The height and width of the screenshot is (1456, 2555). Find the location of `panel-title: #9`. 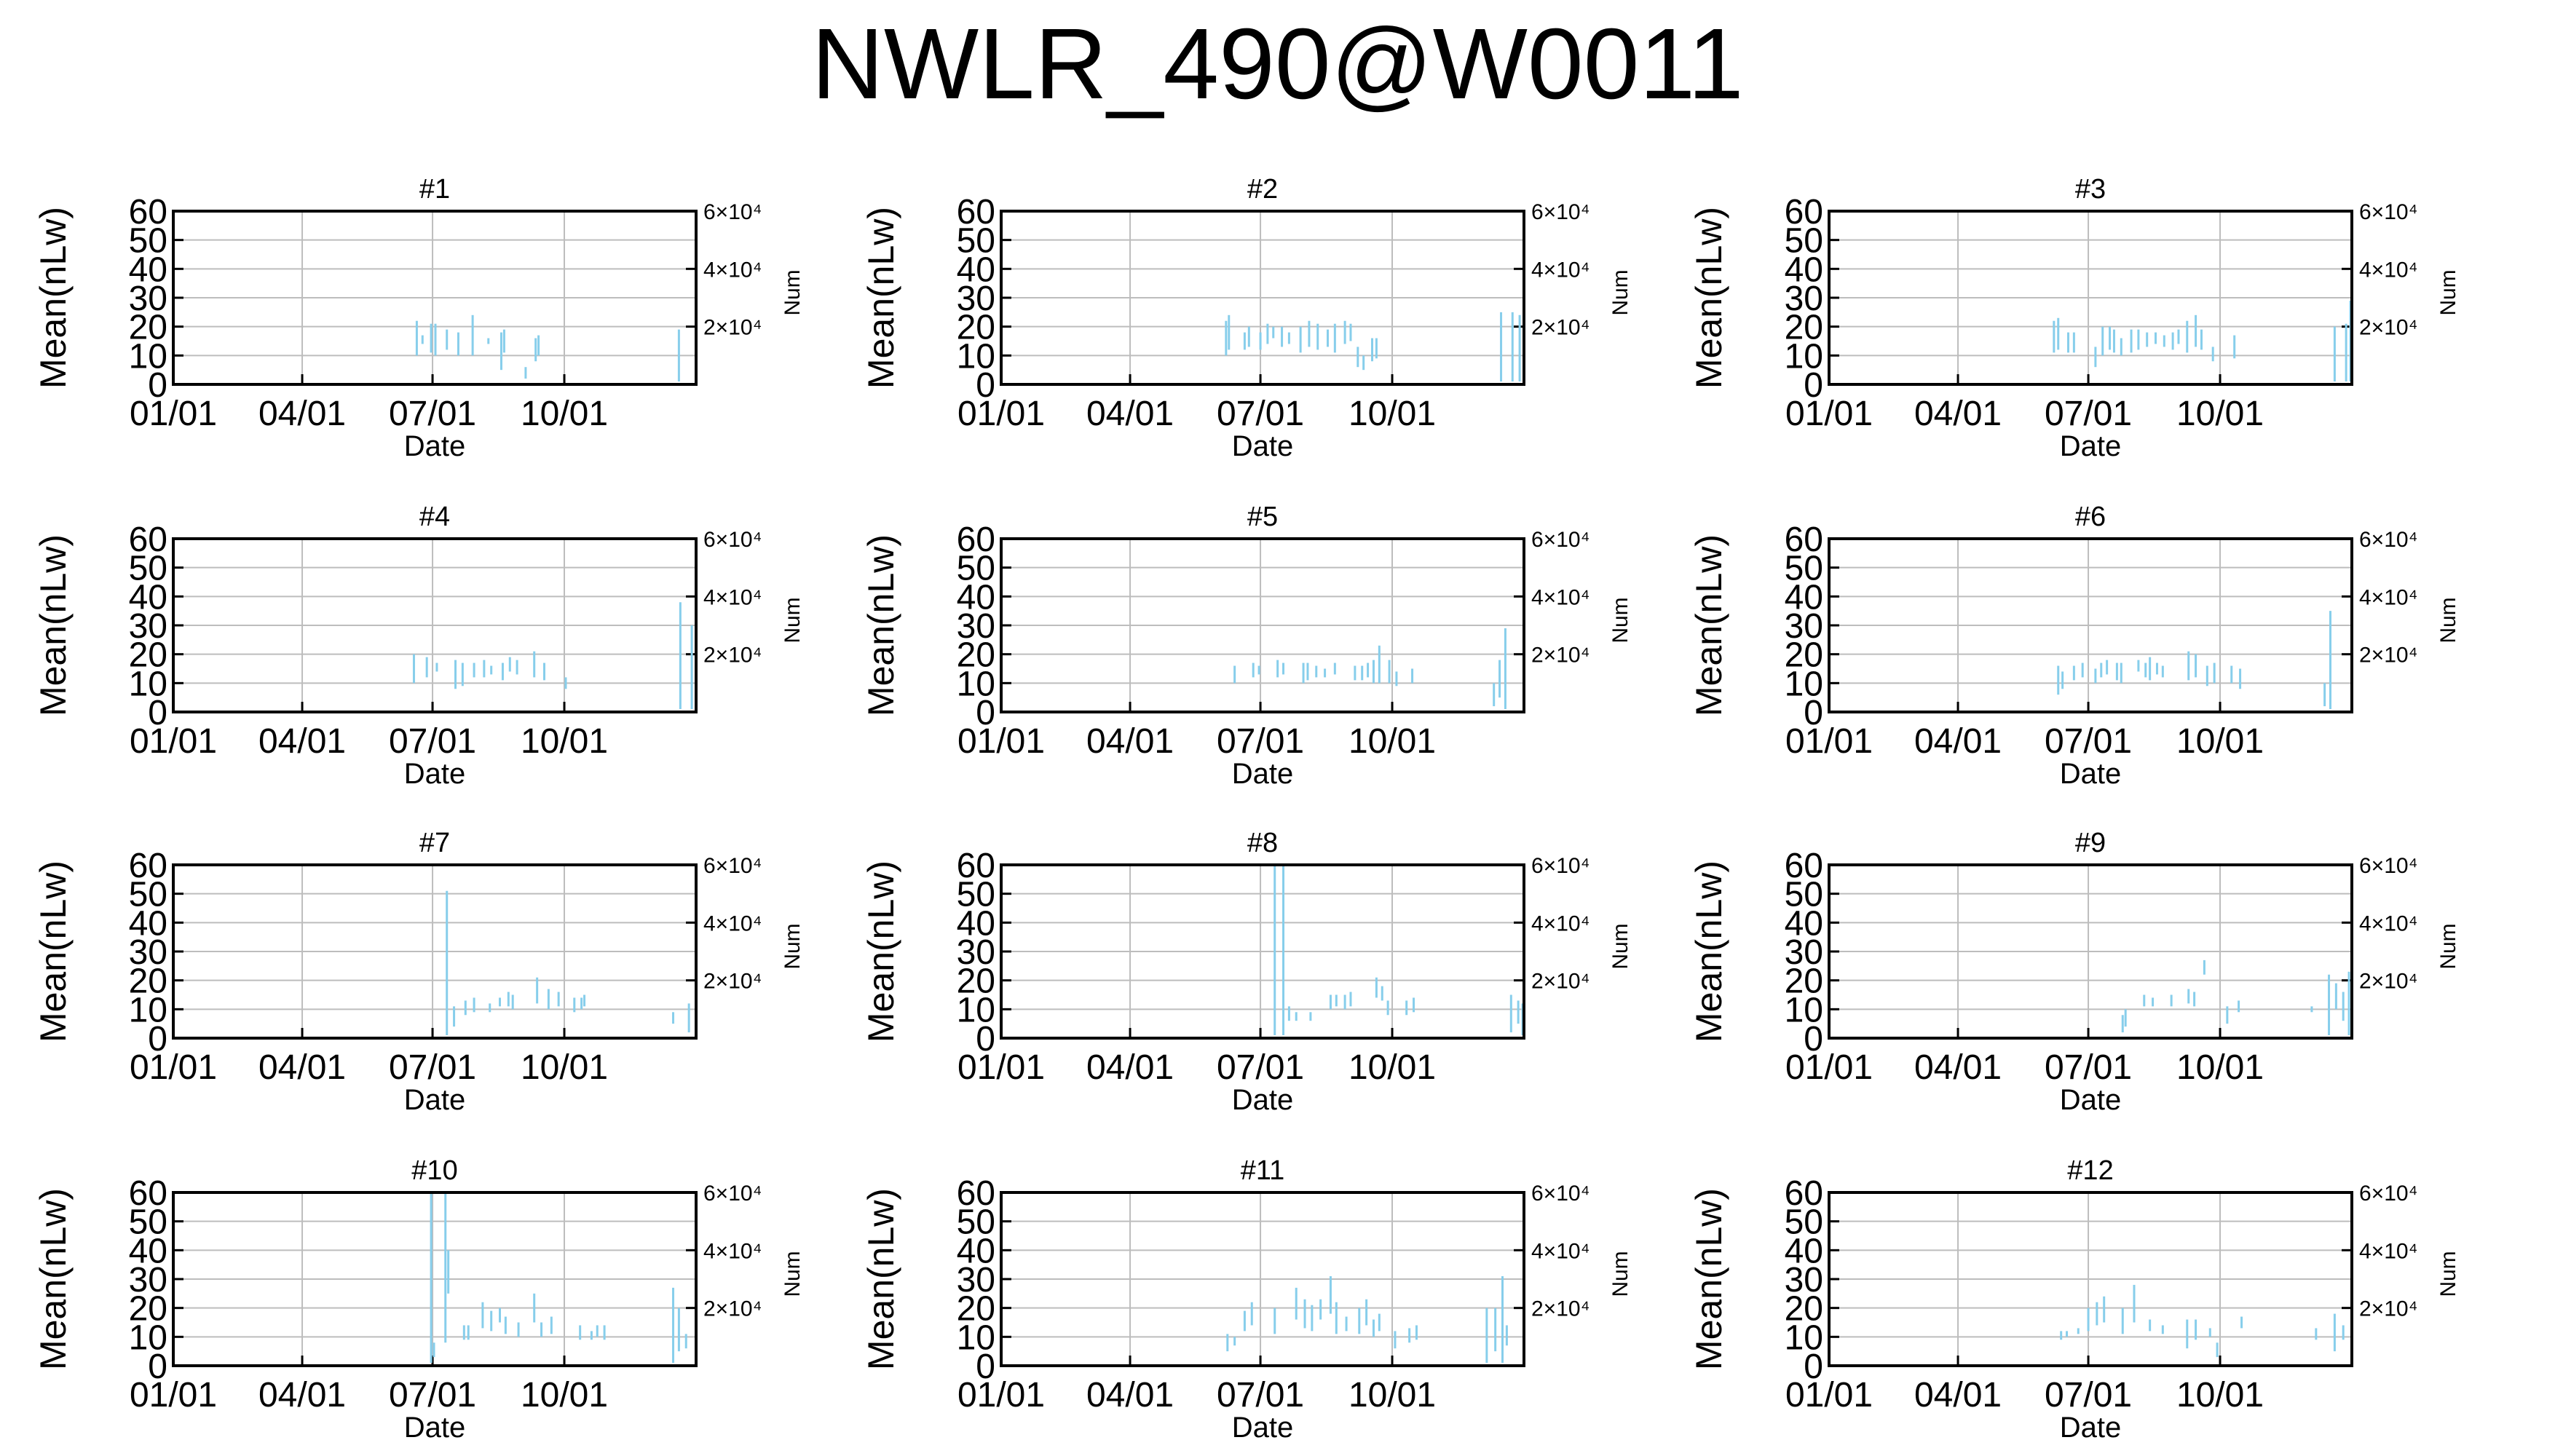

panel-title: #9 is located at coordinates (2090, 843).